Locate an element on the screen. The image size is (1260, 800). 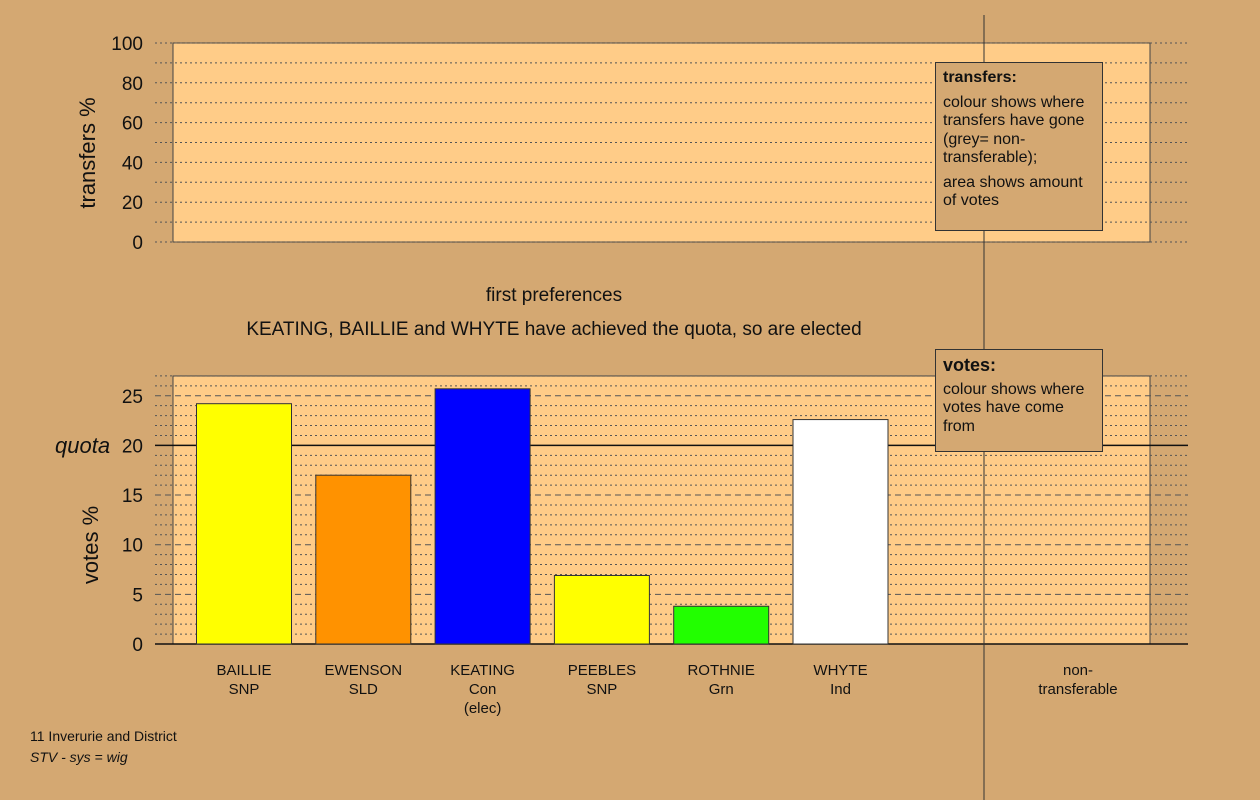
candidate-label: KEATING is located at coordinates (482, 670).